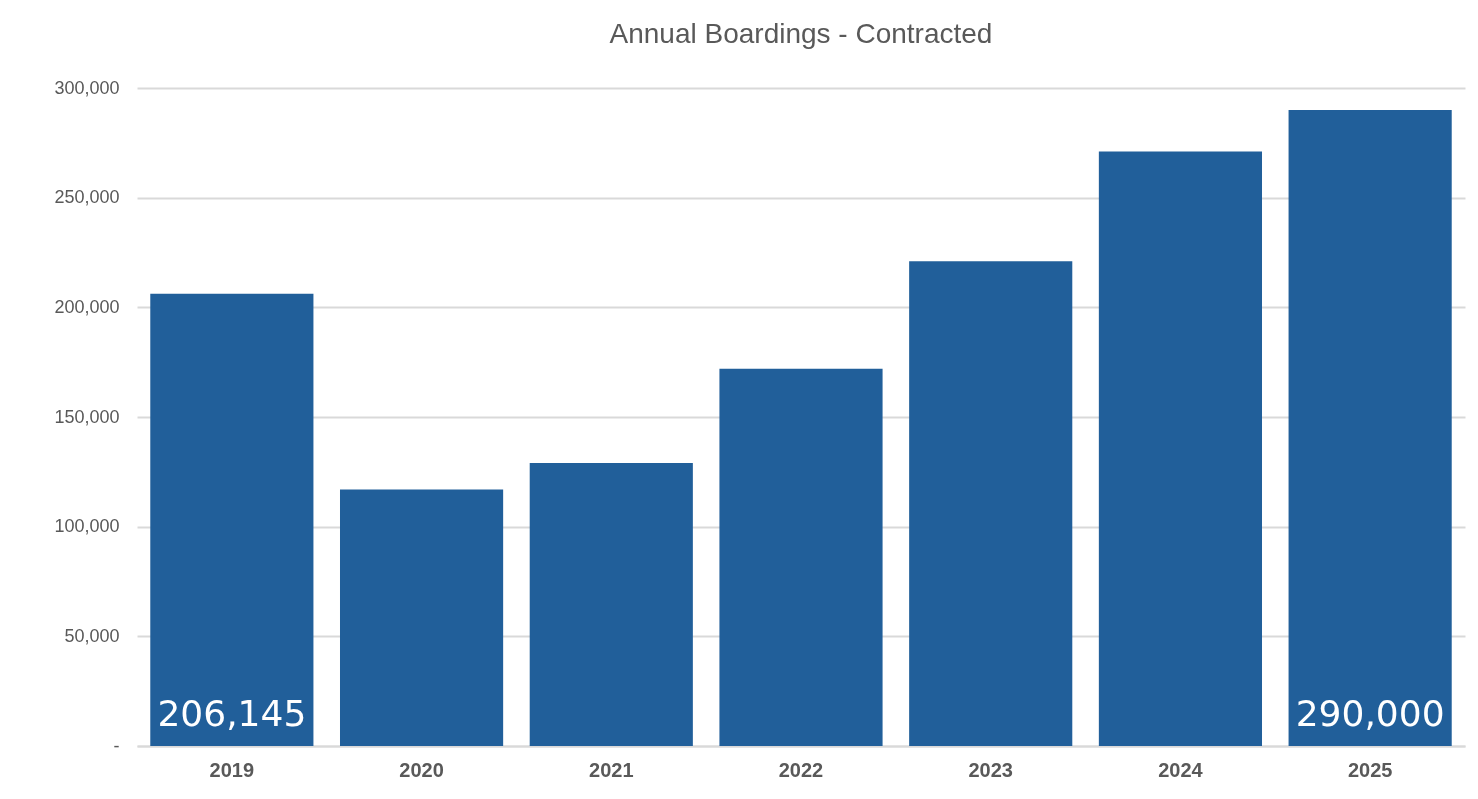 The image size is (1478, 799). I want to click on y-tick-label: 50,000, so click(92, 635).